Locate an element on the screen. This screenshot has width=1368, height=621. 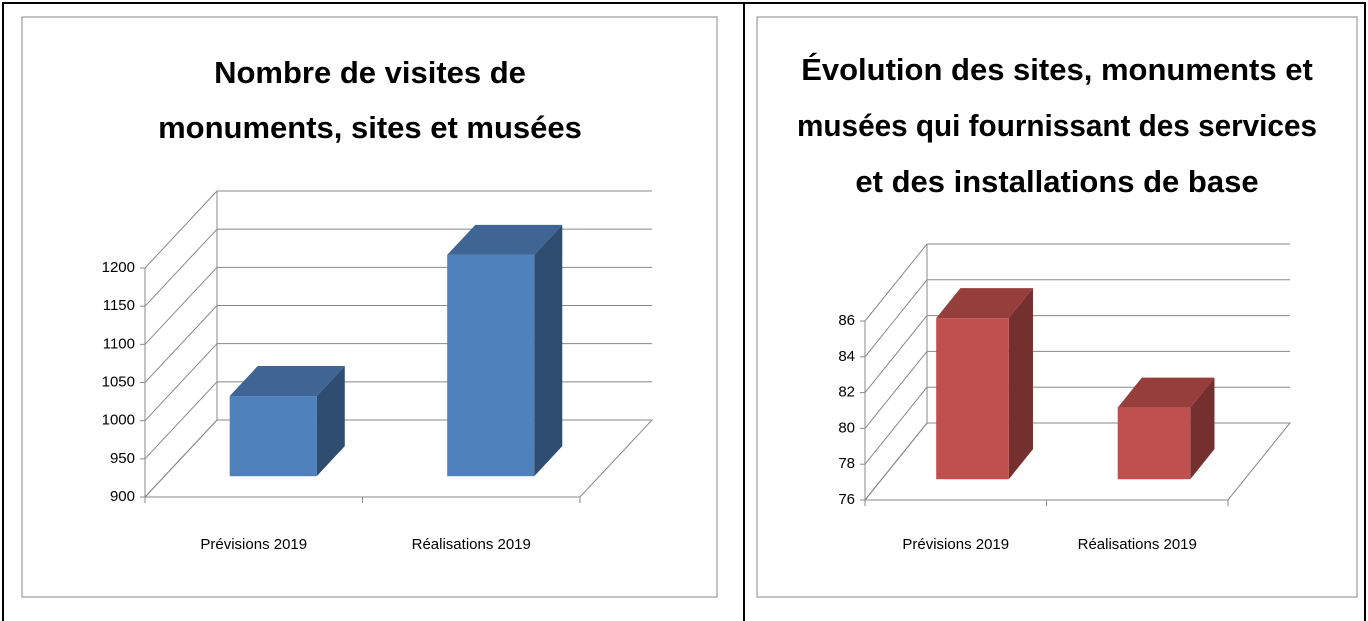
chart-title: monuments, sites et musées is located at coordinates (370, 127).